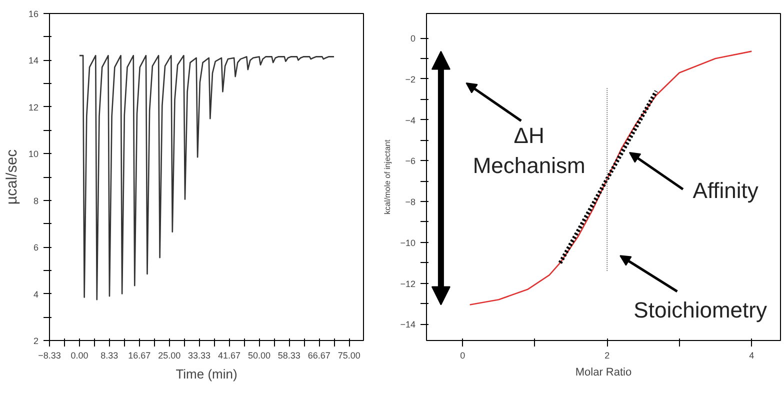 The width and height of the screenshot is (784, 412). What do you see at coordinates (36, 247) in the screenshot?
I see `y-tick-label: 6` at bounding box center [36, 247].